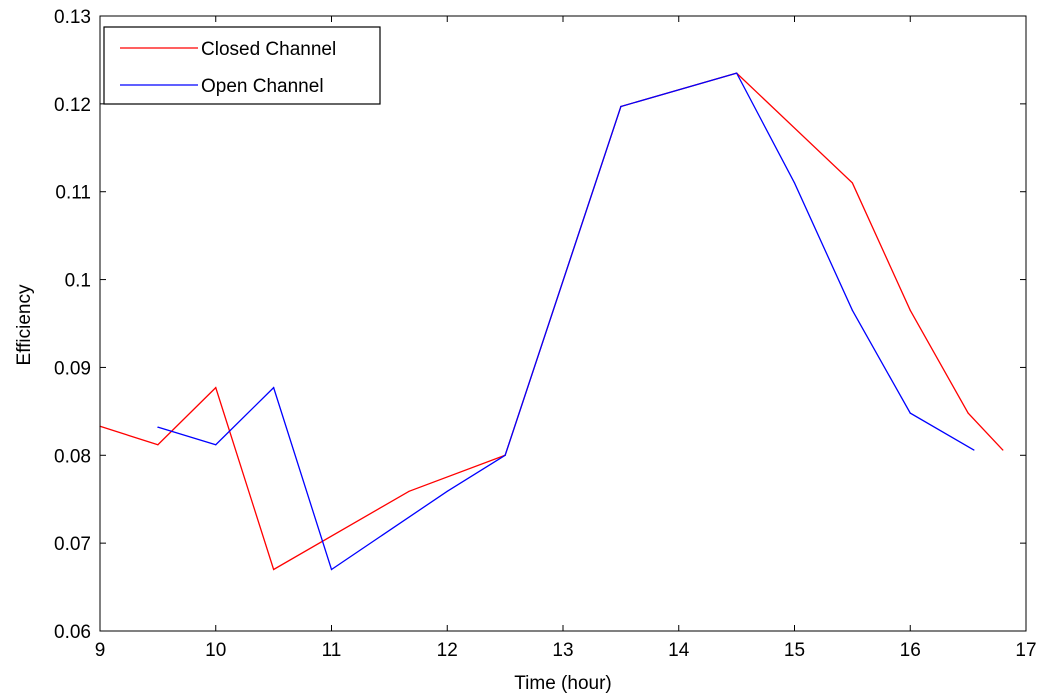 The image size is (1040, 695). Describe the element at coordinates (268, 49) in the screenshot. I see `legend-label-closed-channel: Closed Channel` at that location.